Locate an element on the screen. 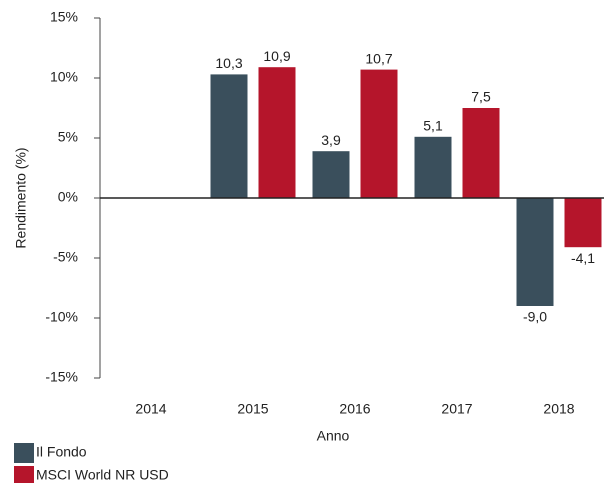 Image resolution: width=604 pixels, height=483 pixels. x-tick-label: 2016 is located at coordinates (354, 409).